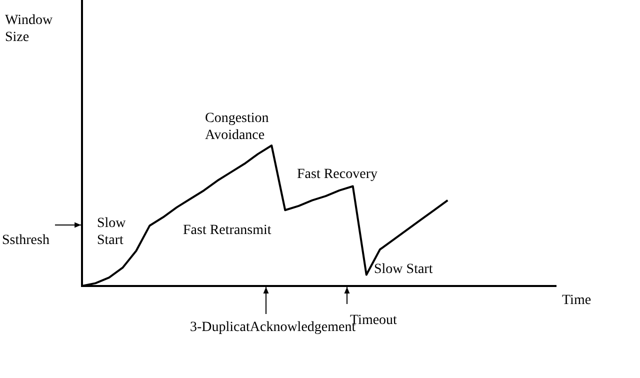 The height and width of the screenshot is (378, 640). I want to click on text: Ssthresh, so click(26, 240).